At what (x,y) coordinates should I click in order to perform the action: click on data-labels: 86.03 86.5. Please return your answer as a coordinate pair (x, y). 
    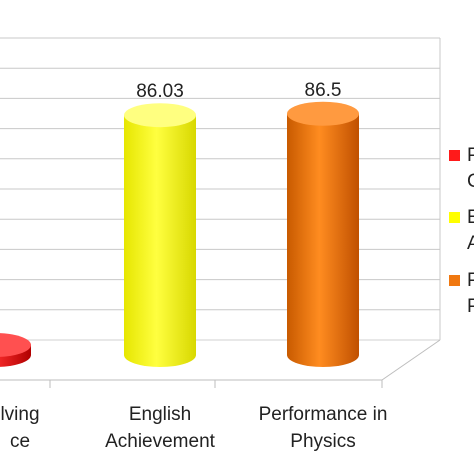
    Looking at the image, I should click on (238, 91).